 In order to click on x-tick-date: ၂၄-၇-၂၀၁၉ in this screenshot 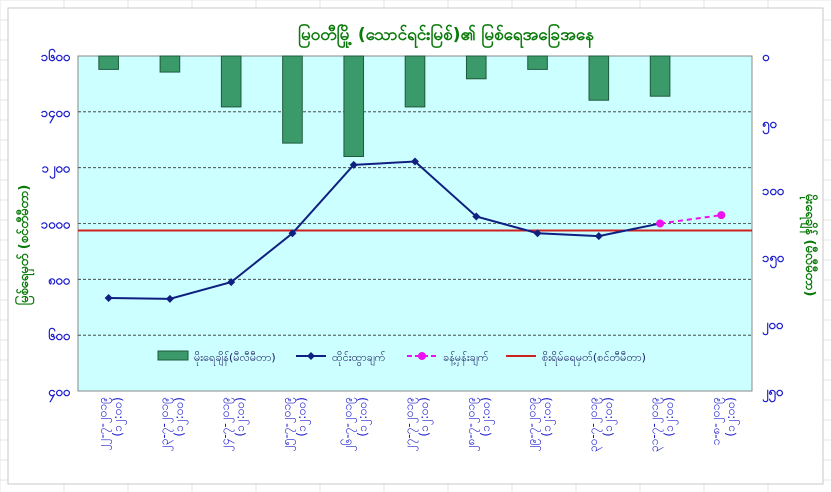, I will do `click(226, 424)`.